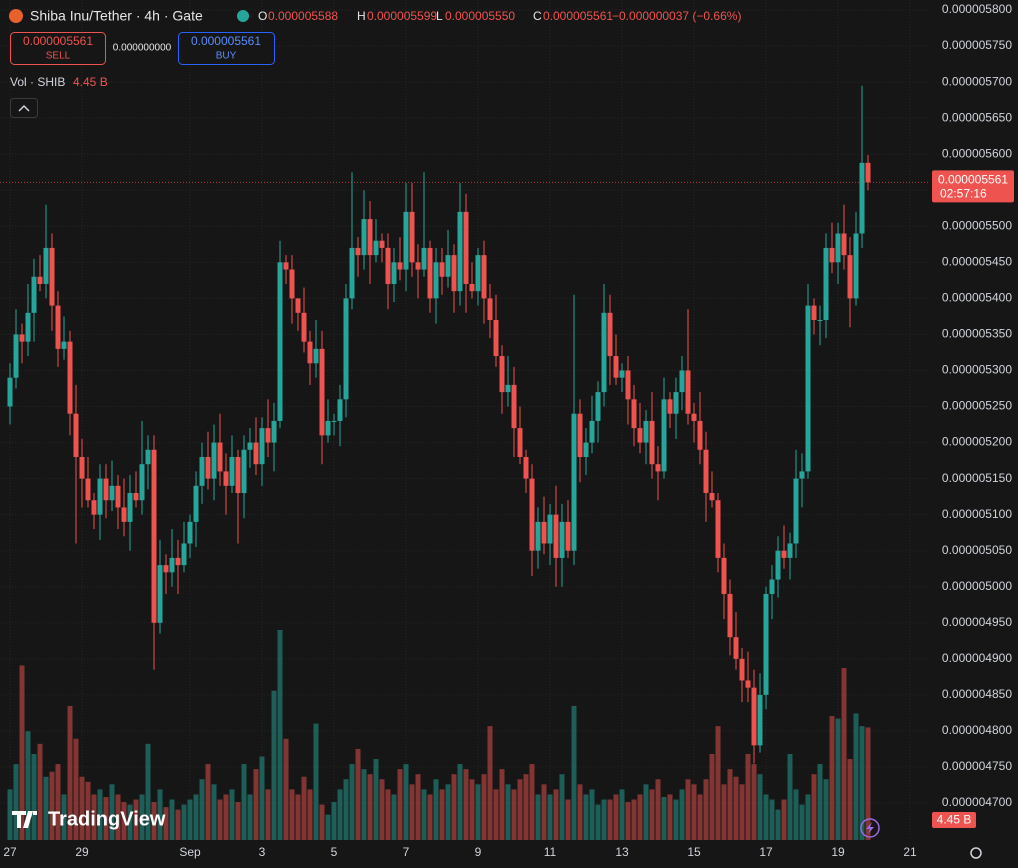  I want to click on sell-button, so click(58, 48).